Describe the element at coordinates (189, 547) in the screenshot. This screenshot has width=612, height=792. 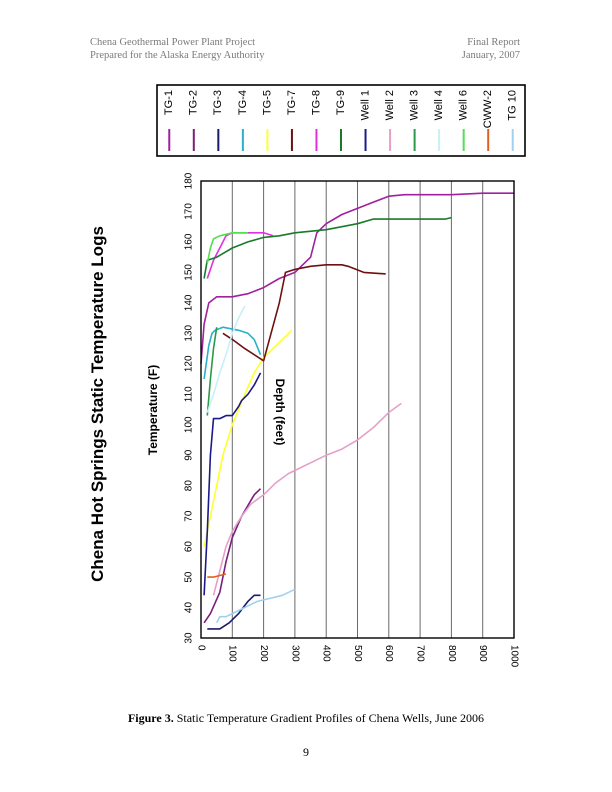
I see `y-tick-label: 60` at that location.